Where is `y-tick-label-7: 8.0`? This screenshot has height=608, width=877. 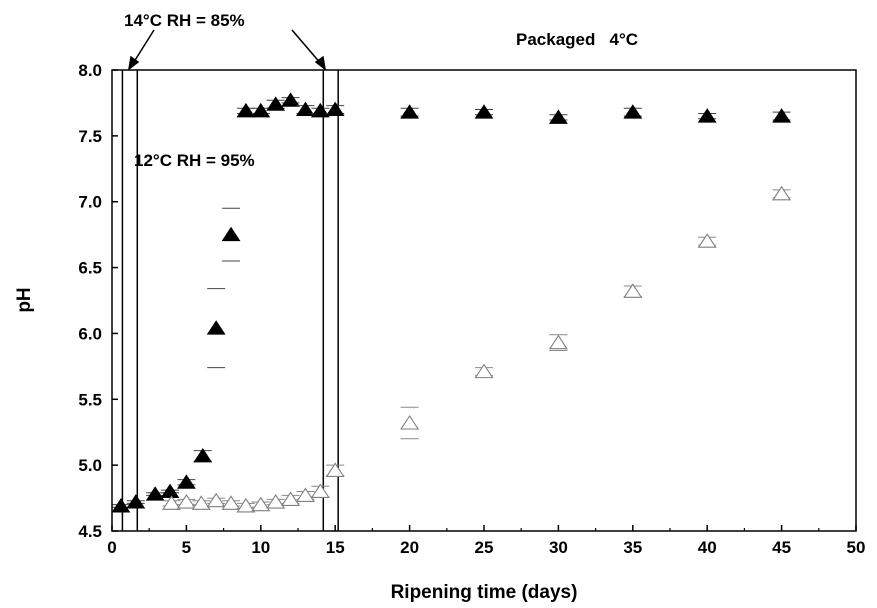 y-tick-label-7: 8.0 is located at coordinates (90, 70).